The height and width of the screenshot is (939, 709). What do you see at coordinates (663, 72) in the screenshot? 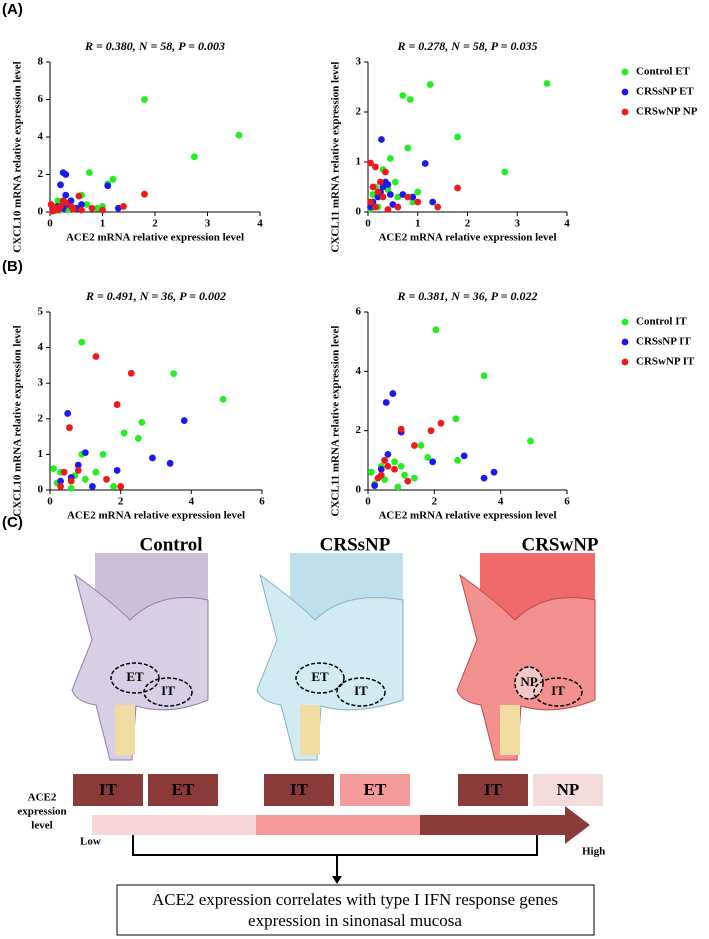
I see `legend-label: Control ET` at bounding box center [663, 72].